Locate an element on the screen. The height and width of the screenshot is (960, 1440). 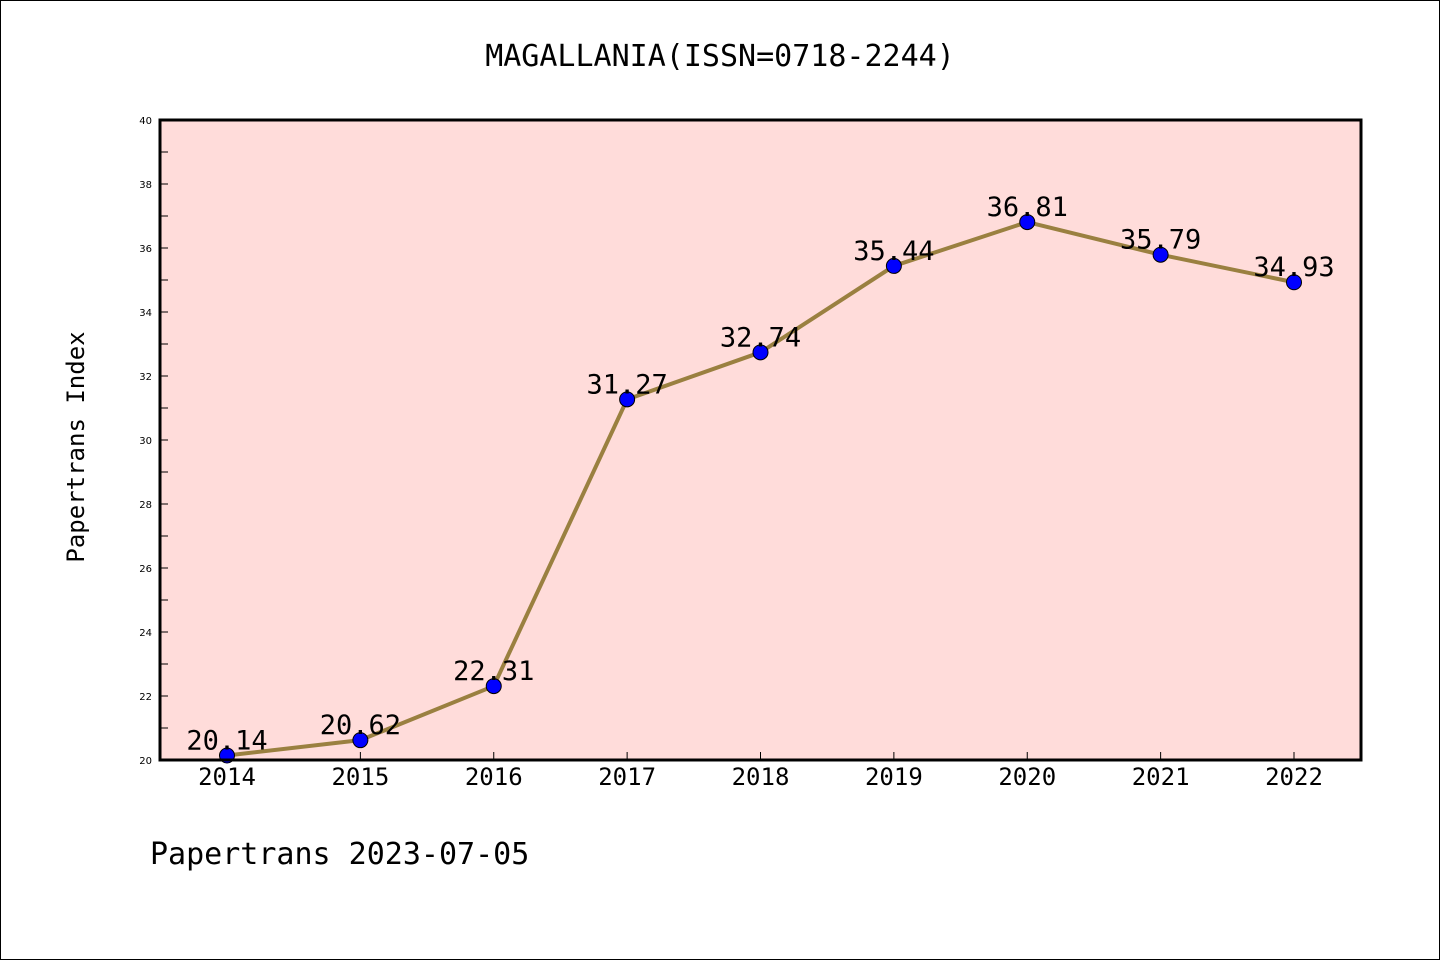
y-tick-label: 34 is located at coordinates (145, 313).